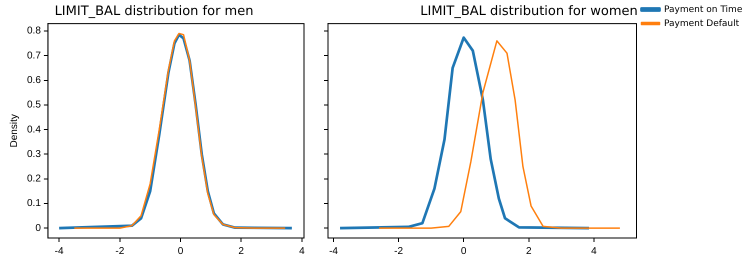 Image resolution: width=756 pixels, height=264 pixels. What do you see at coordinates (702, 23) in the screenshot?
I see `legend-label: Payment Default` at bounding box center [702, 23].